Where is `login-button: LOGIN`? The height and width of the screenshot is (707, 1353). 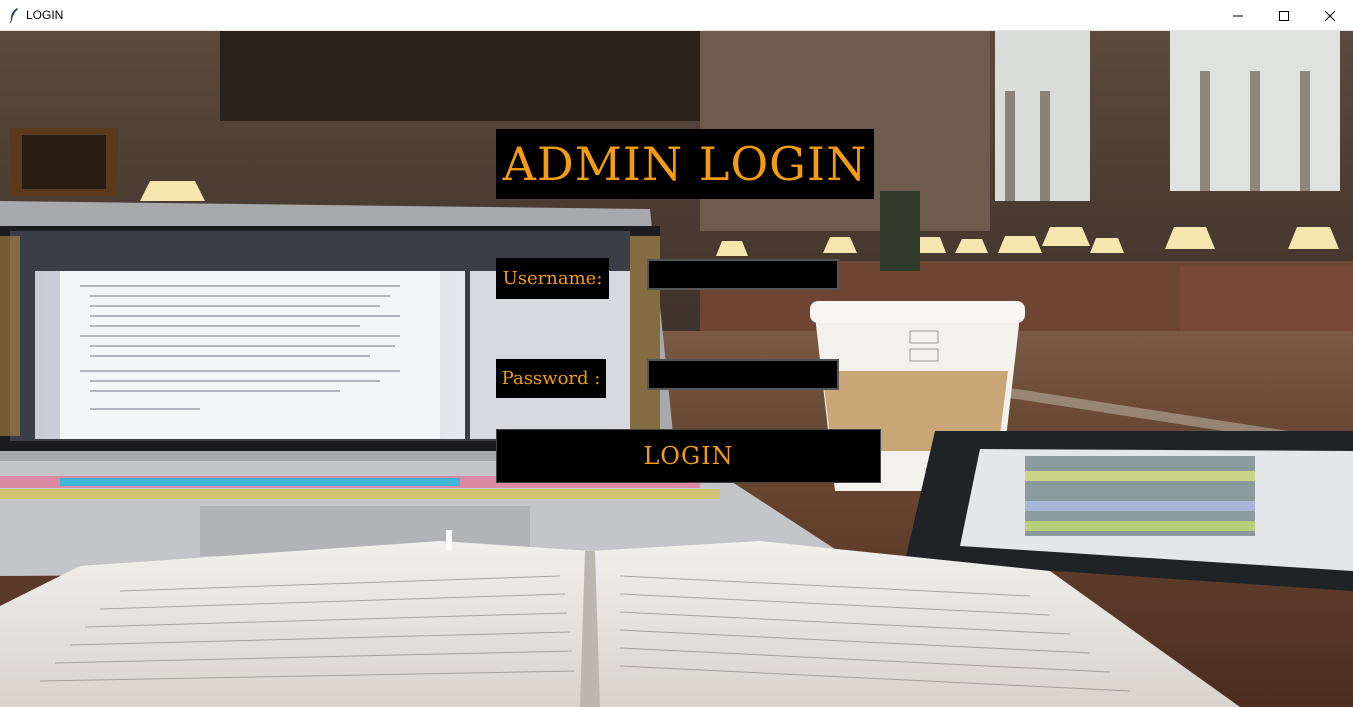 login-button: LOGIN is located at coordinates (688, 456).